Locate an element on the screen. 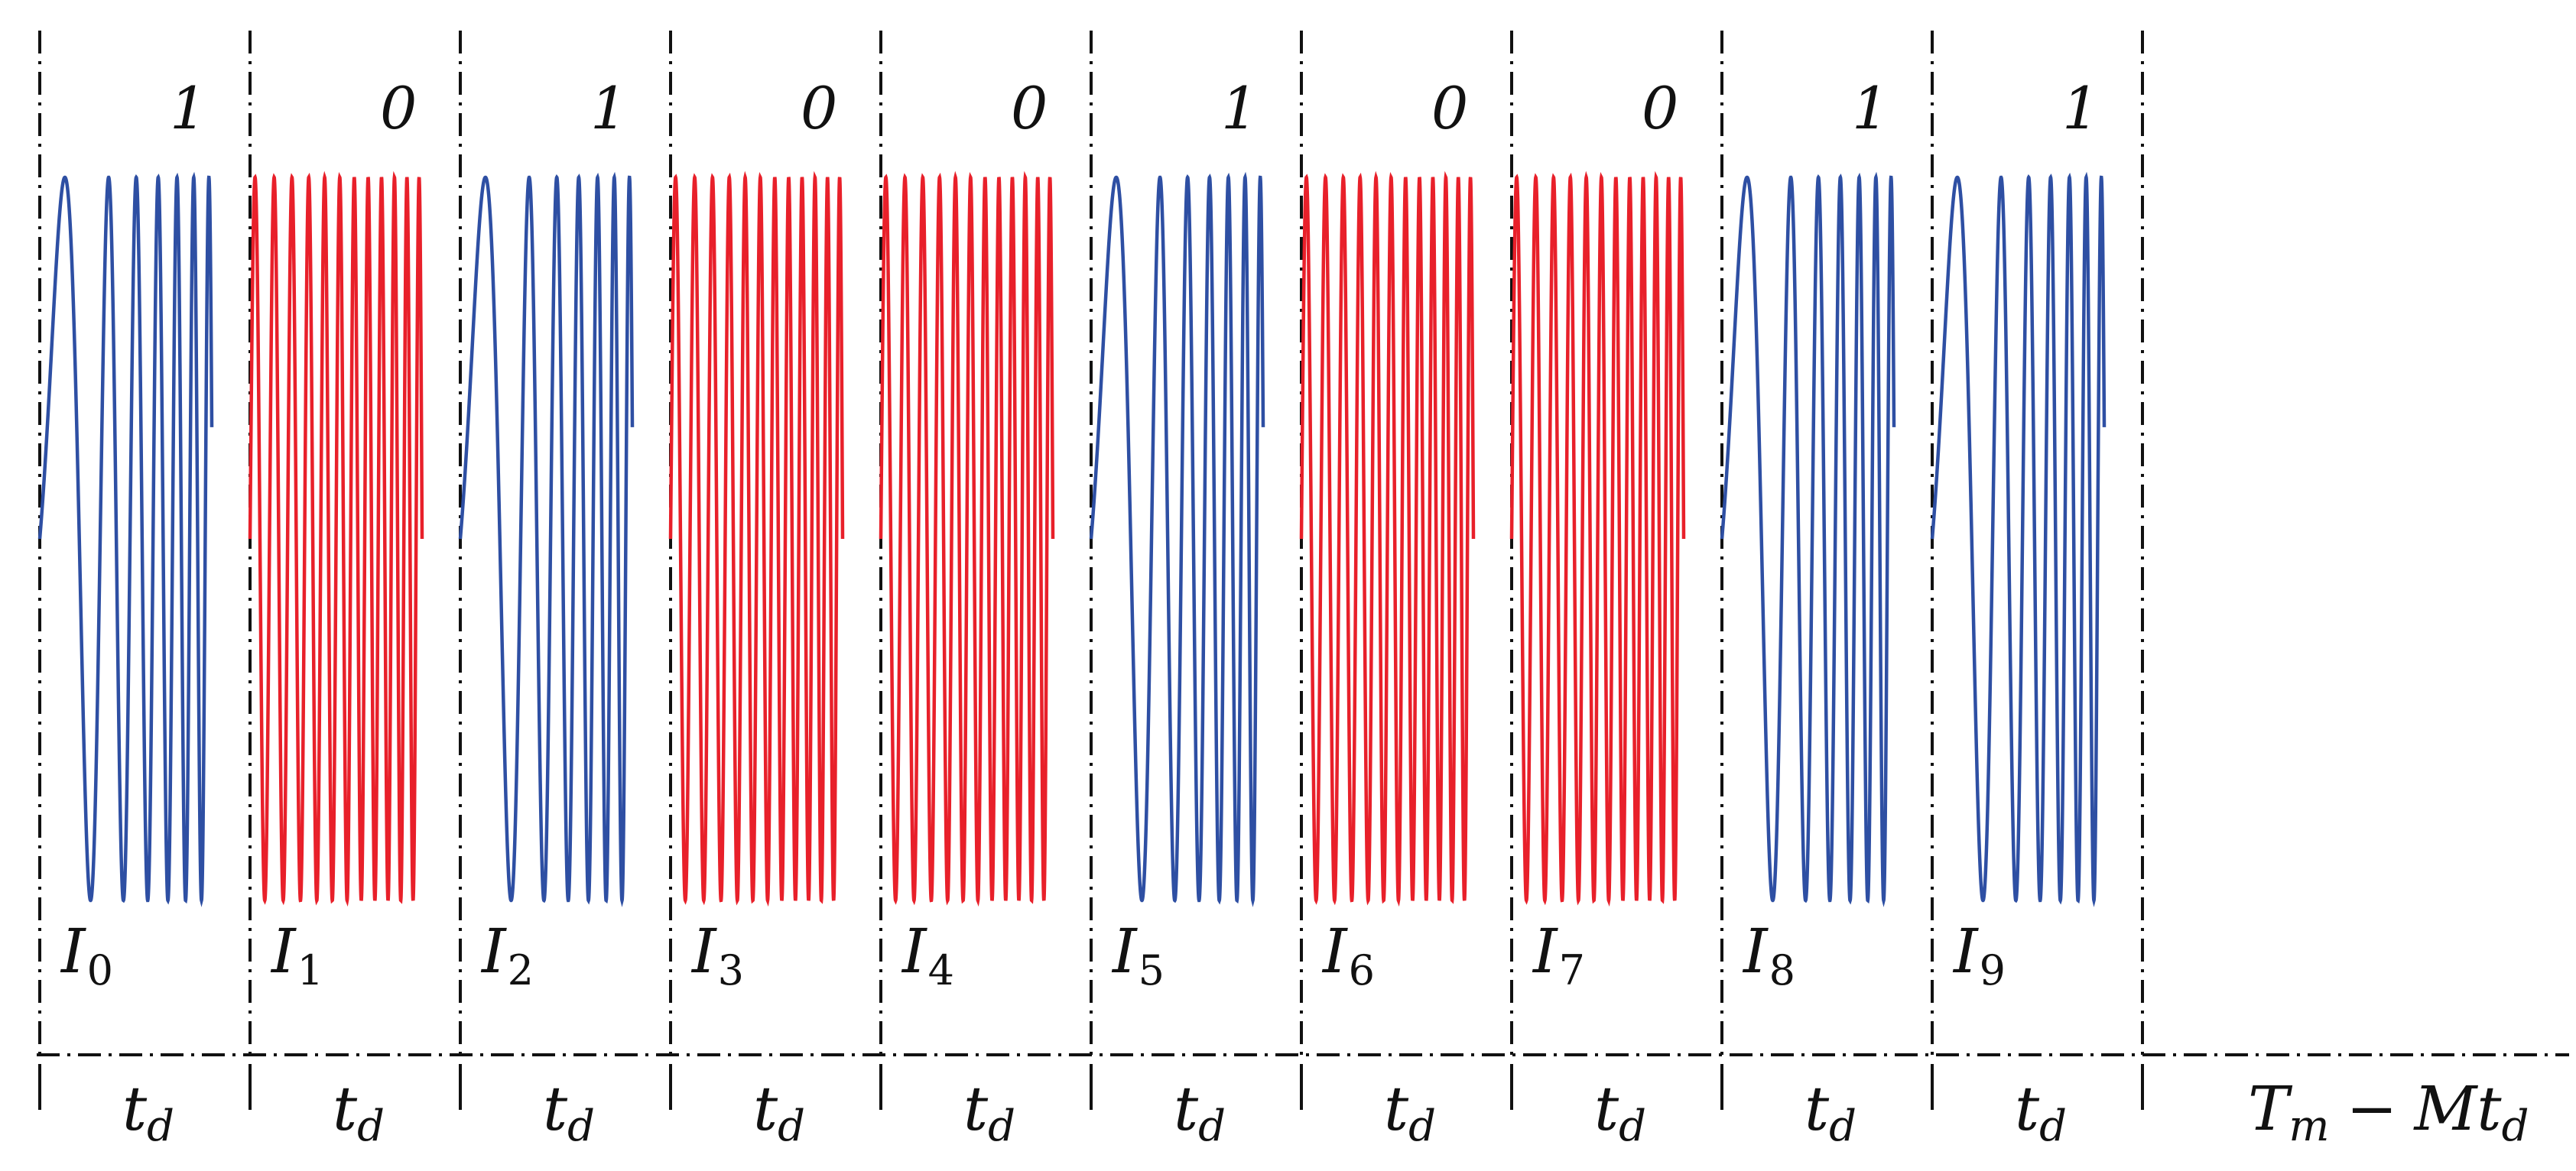 The width and height of the screenshot is (2576, 1171). slot-label-8: I8 is located at coordinates (1769, 955).